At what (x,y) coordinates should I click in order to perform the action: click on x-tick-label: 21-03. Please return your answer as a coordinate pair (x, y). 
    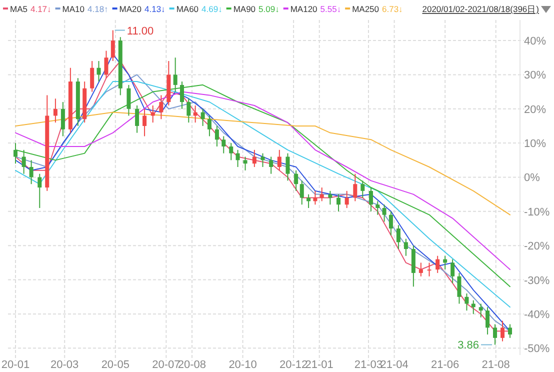
    Looking at the image, I should click on (368, 365).